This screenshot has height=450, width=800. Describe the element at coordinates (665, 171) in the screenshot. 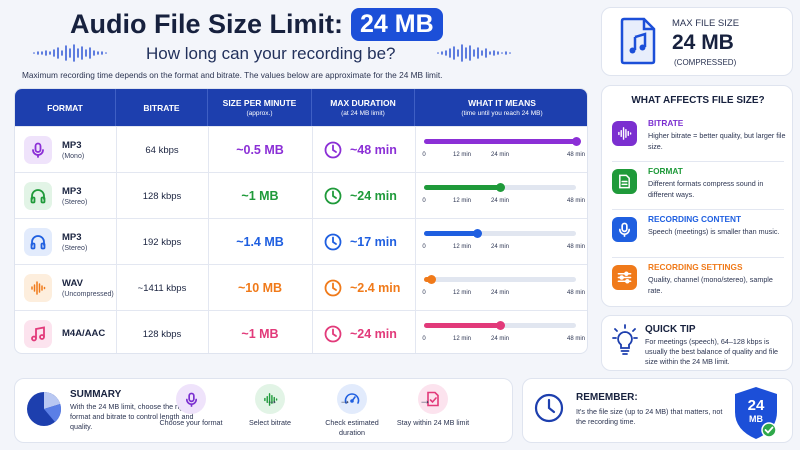

I see `affect-title: FORMAT` at that location.